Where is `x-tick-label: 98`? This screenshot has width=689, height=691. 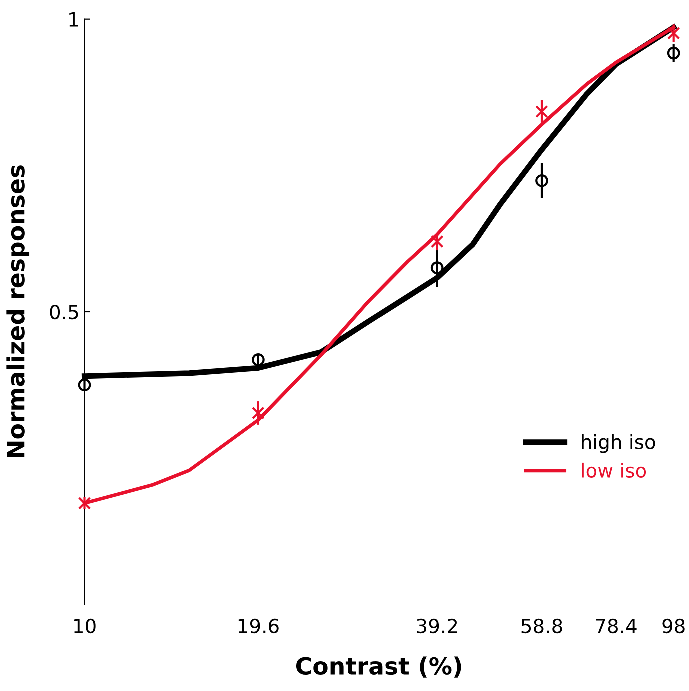
x-tick-label: 98 is located at coordinates (673, 626).